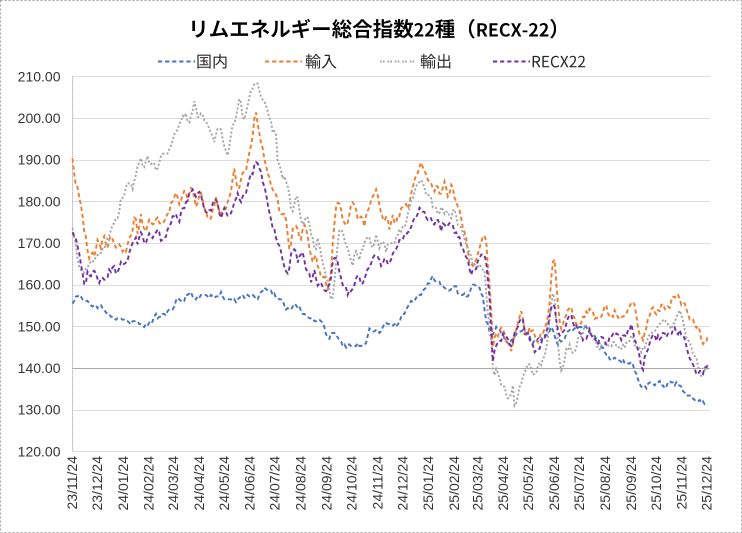 The height and width of the screenshot is (533, 742). I want to click on svg-text: 24/07/24, so click(275, 483).